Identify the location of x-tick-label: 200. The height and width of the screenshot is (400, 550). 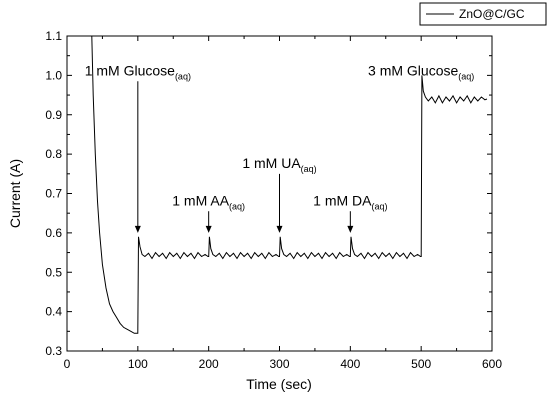
(209, 364).